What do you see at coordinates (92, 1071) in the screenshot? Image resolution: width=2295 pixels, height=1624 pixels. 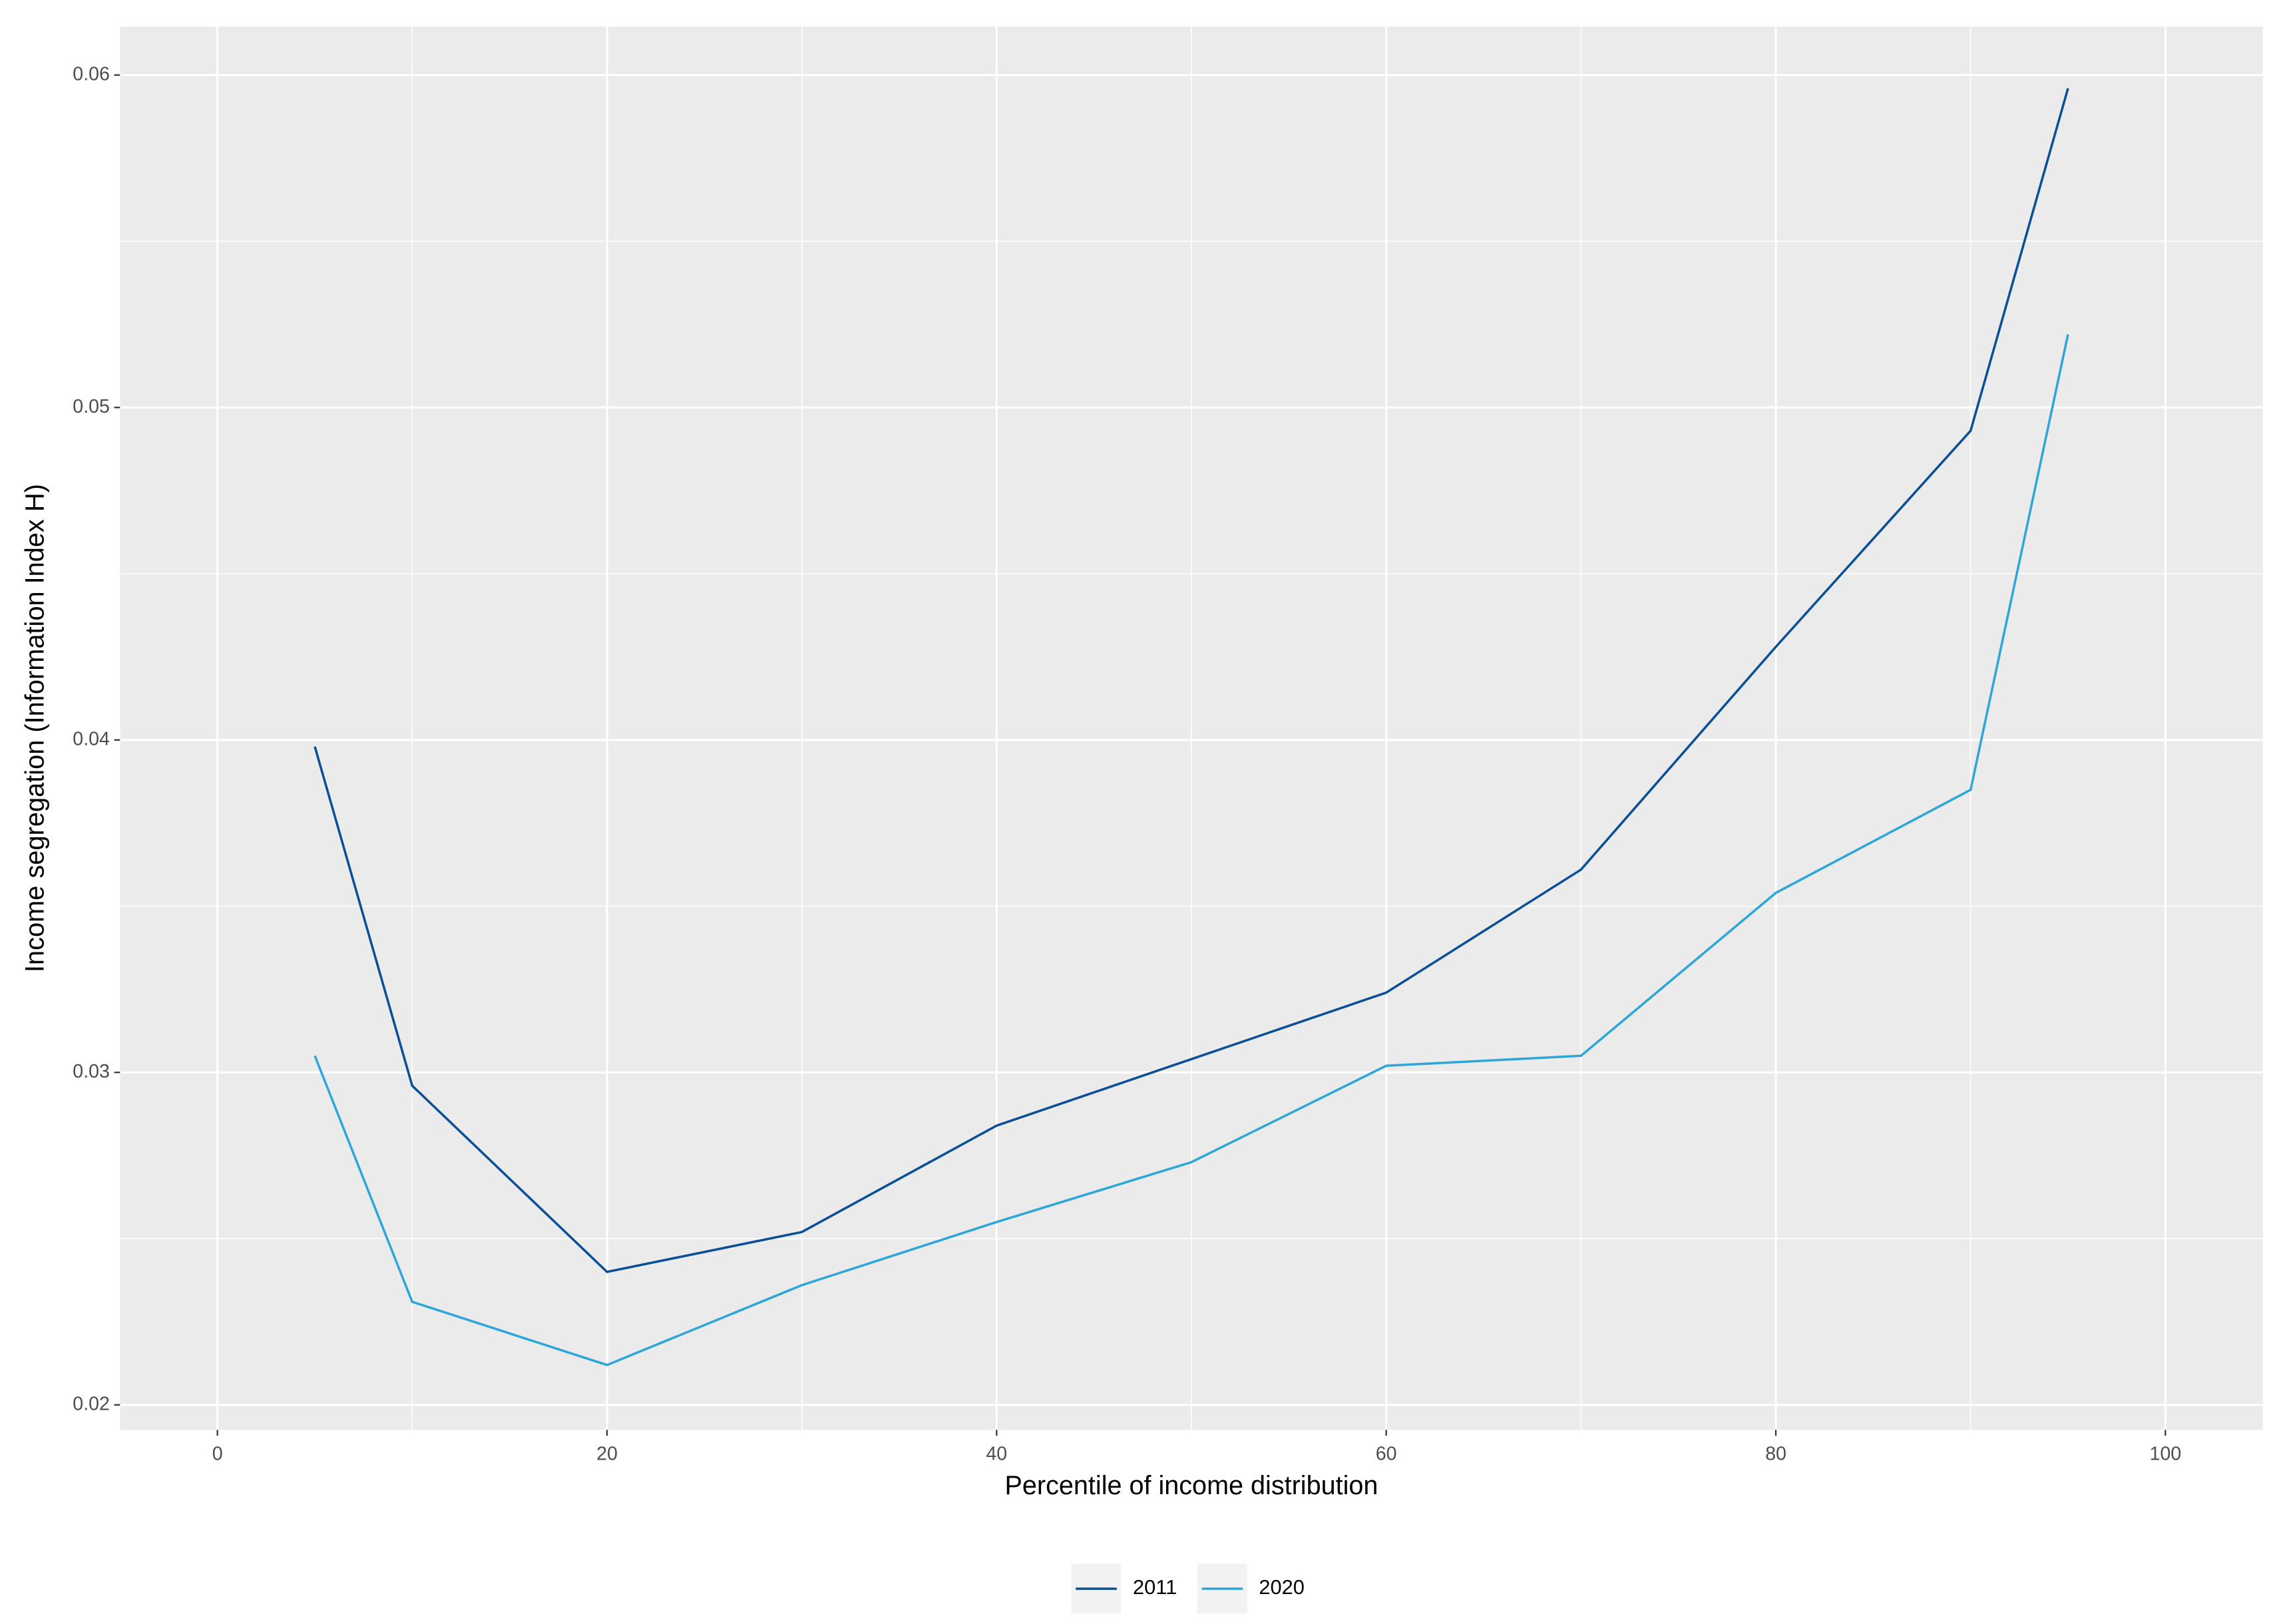 I see `y-tick-label: 0.03` at bounding box center [92, 1071].